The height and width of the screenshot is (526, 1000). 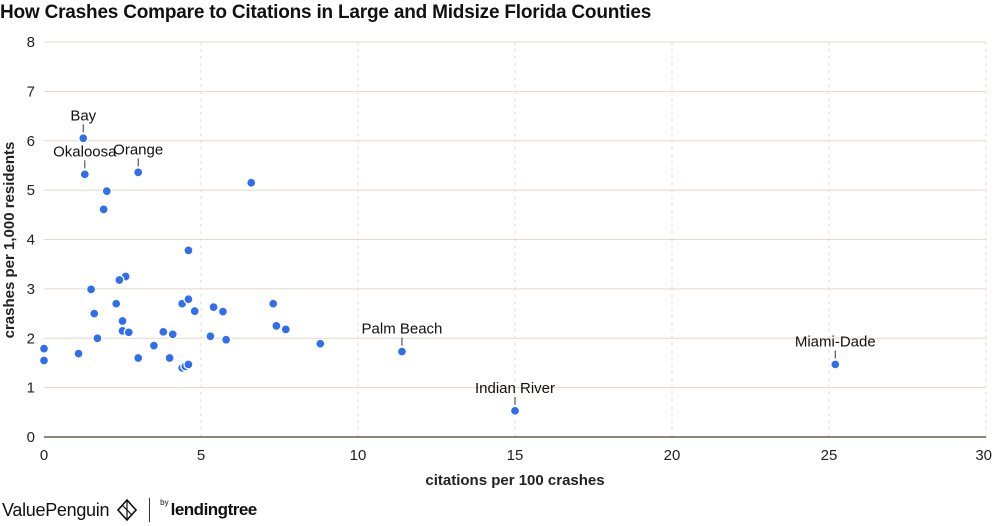 I want to click on y-tick-label: 5, so click(x=31, y=190).